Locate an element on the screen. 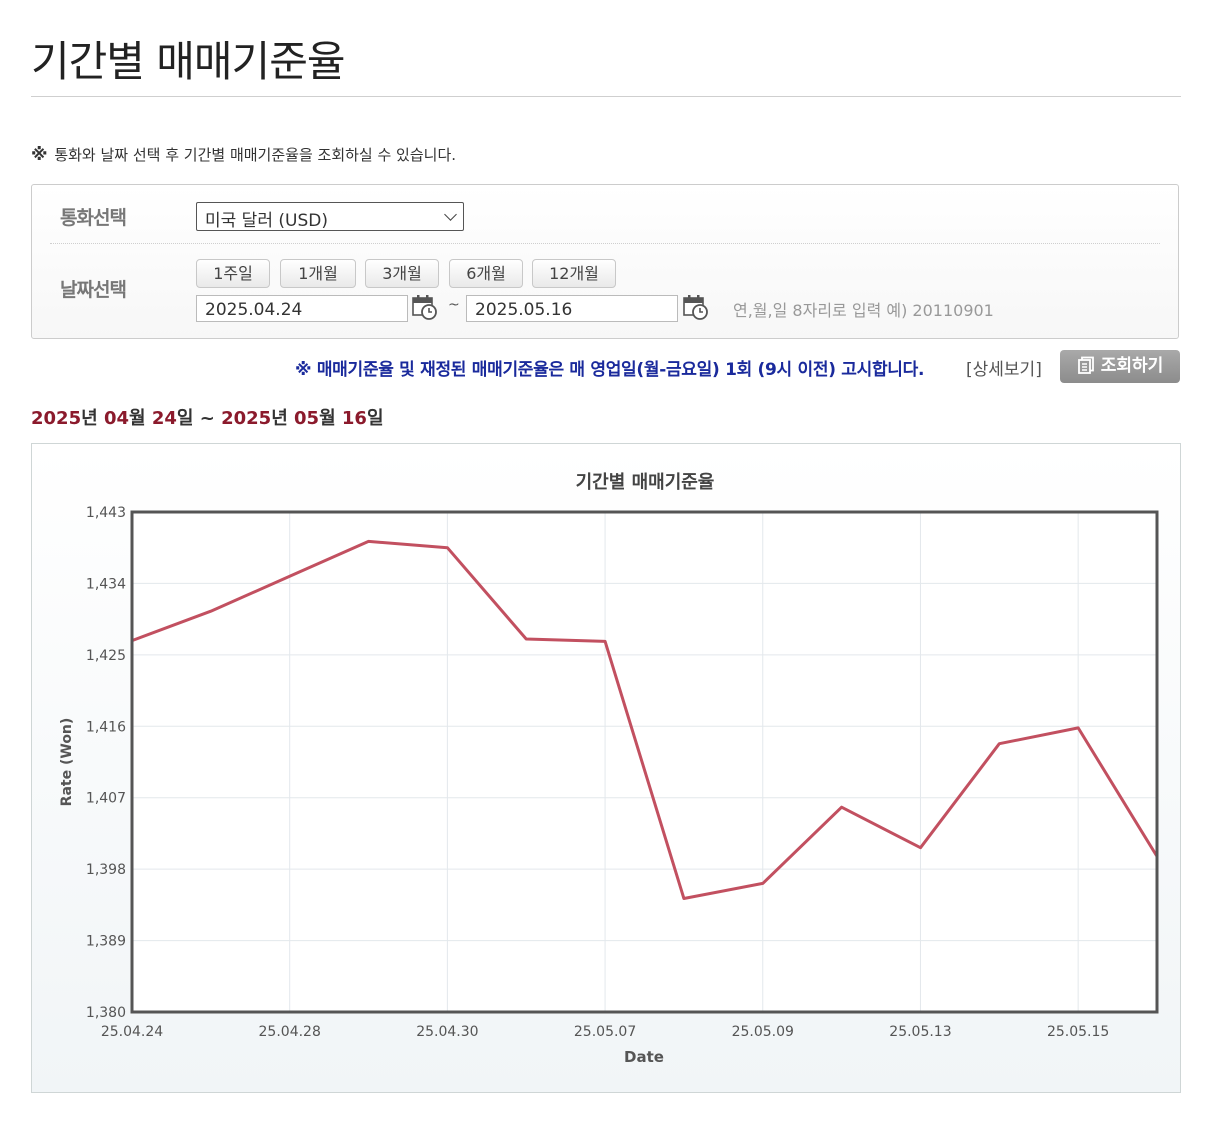  end-date-input: 2025.05.16 is located at coordinates (572, 308).